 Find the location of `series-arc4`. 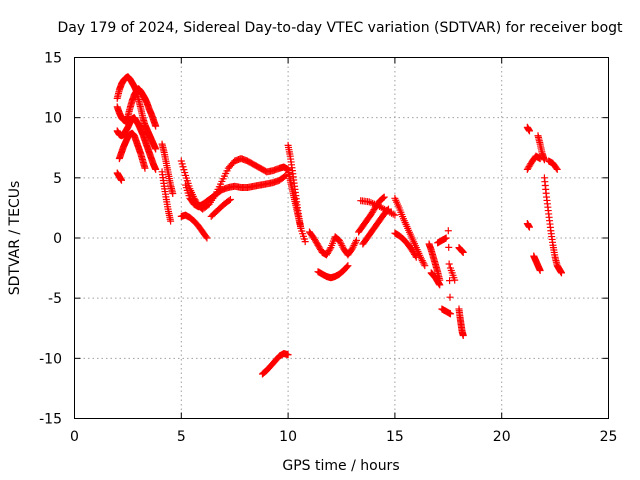

series-arc4 is located at coordinates (132, 150).